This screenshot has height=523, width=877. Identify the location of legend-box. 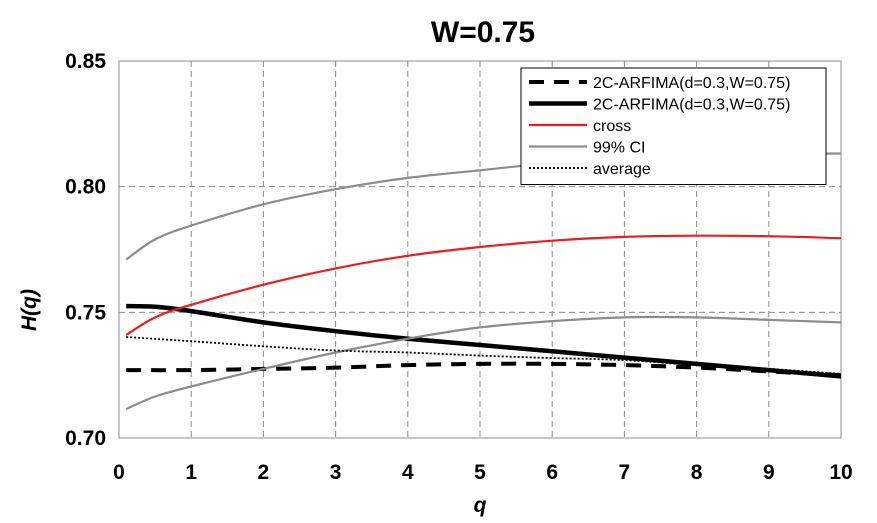
(673, 126).